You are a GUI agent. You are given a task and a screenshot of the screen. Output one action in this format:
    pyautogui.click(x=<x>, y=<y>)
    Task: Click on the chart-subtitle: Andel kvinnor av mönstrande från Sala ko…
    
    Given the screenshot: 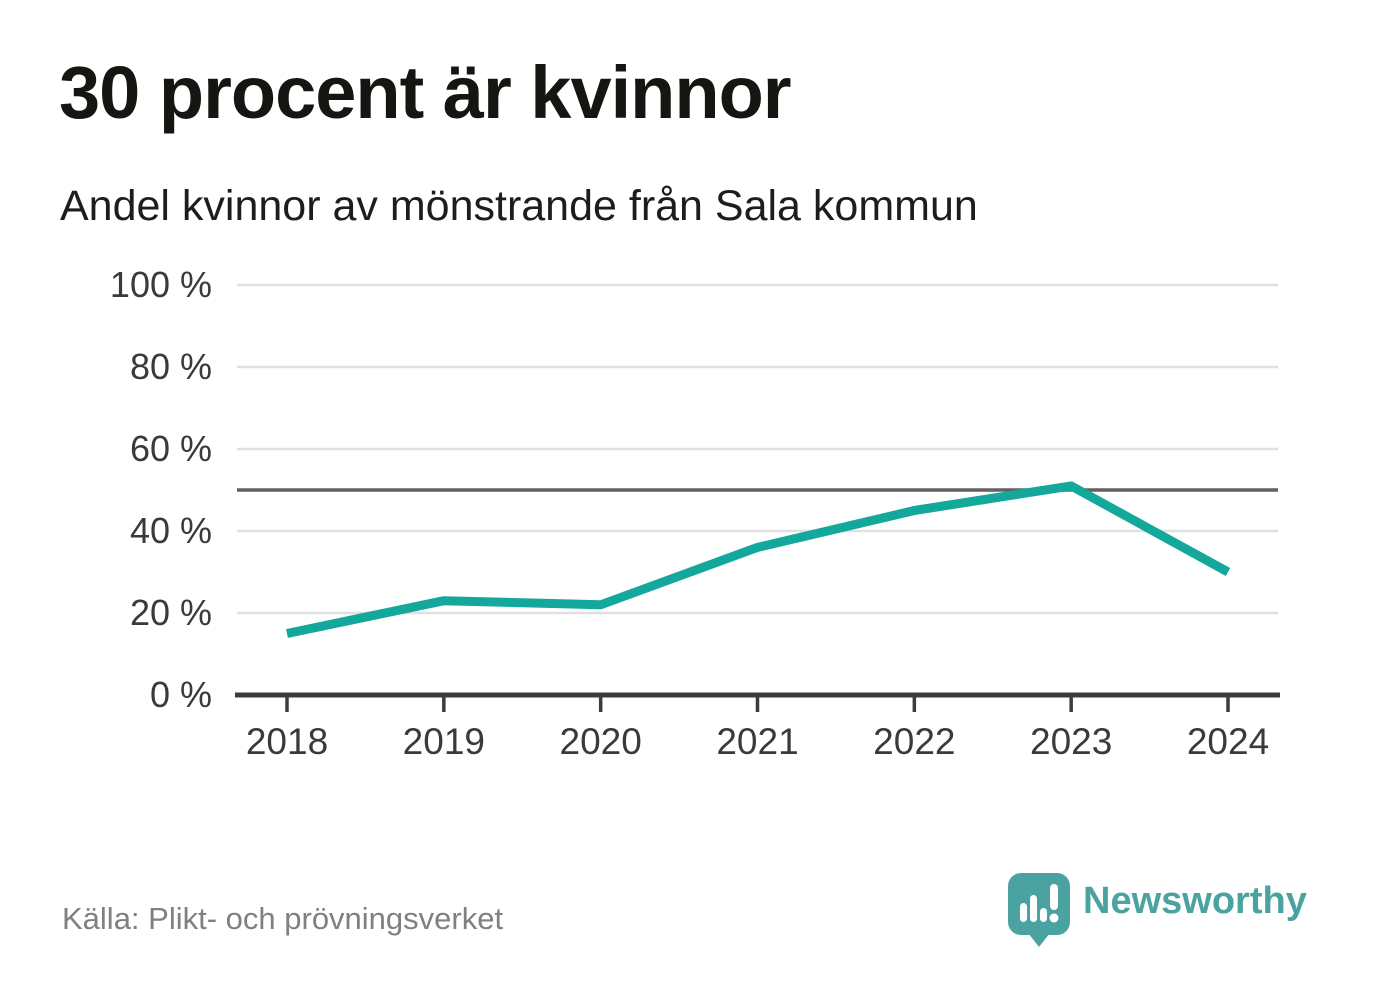 What is the action you would take?
    pyautogui.click(x=519, y=206)
    